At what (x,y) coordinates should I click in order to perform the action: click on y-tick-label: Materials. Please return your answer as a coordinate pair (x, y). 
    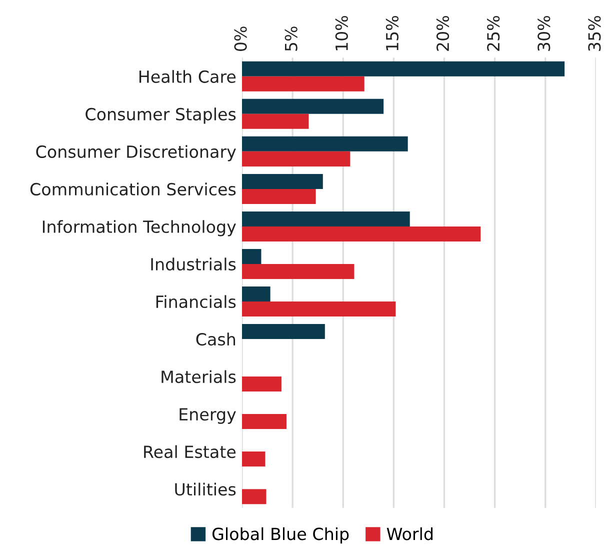
    Looking at the image, I should click on (199, 377).